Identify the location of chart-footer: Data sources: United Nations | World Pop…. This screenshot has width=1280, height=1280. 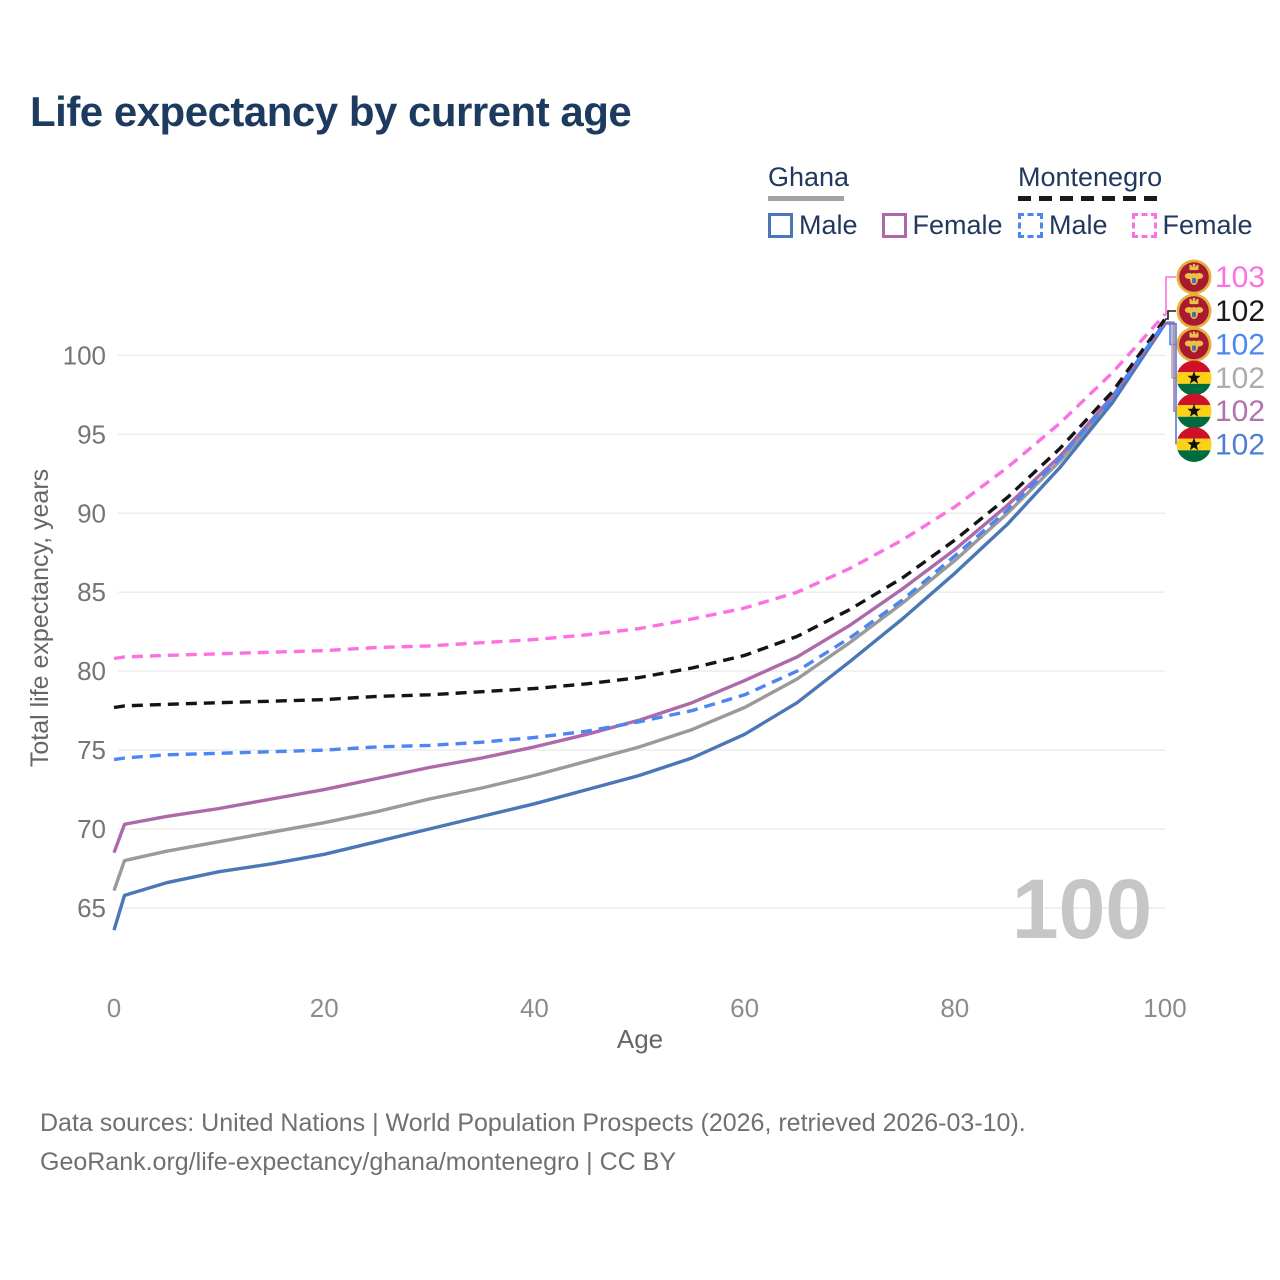
(533, 1143).